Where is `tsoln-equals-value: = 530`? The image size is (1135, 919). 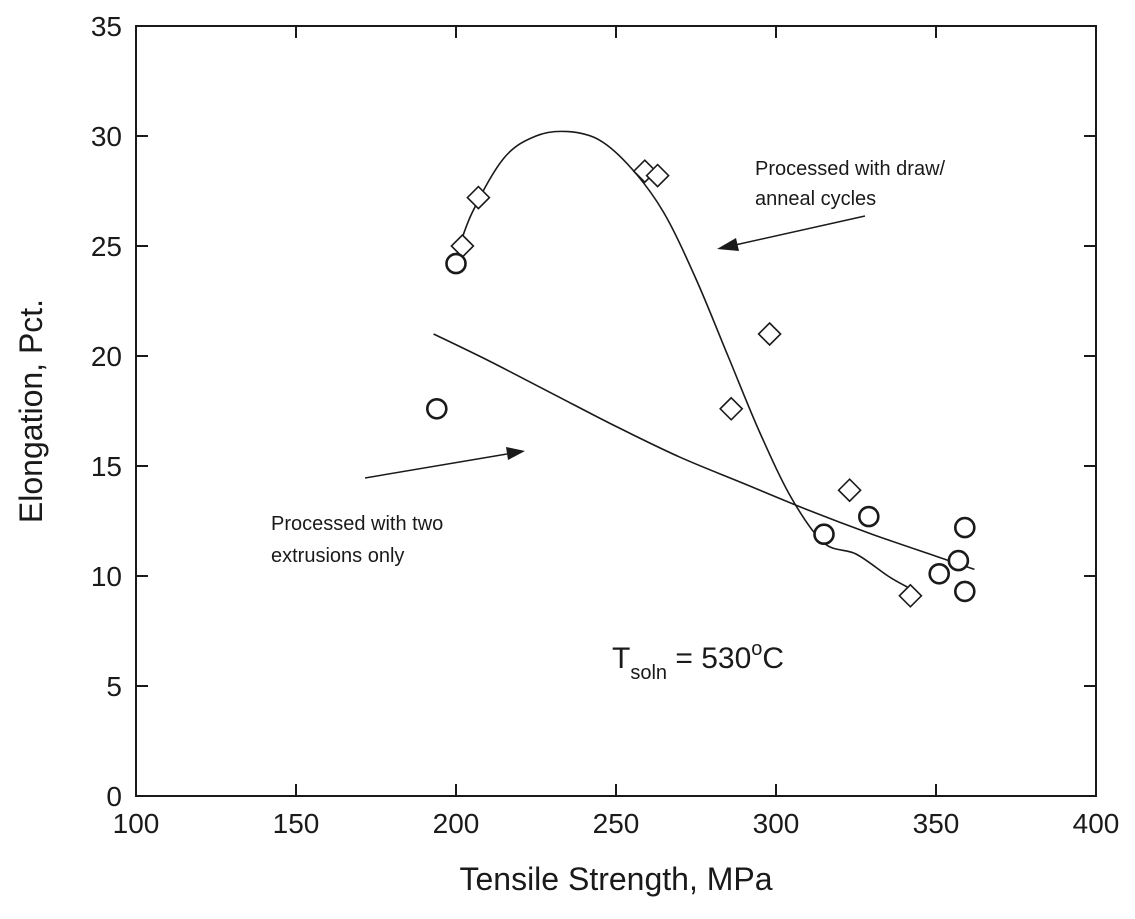
tsoln-equals-value: = 530 is located at coordinates (709, 658).